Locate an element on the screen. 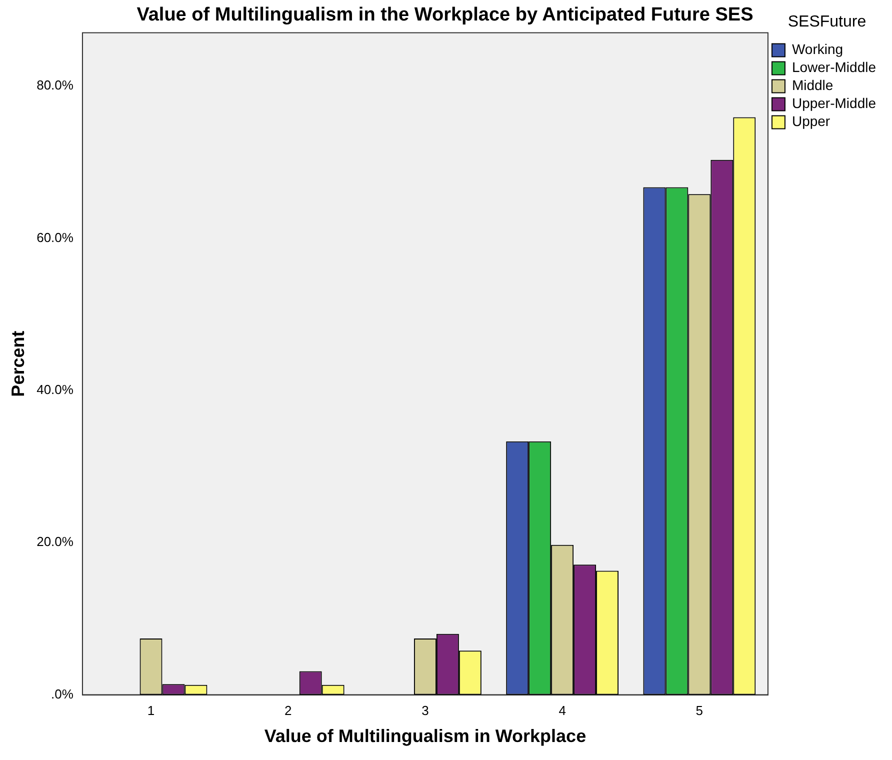 The width and height of the screenshot is (892, 760). legend-label: Working is located at coordinates (818, 49).